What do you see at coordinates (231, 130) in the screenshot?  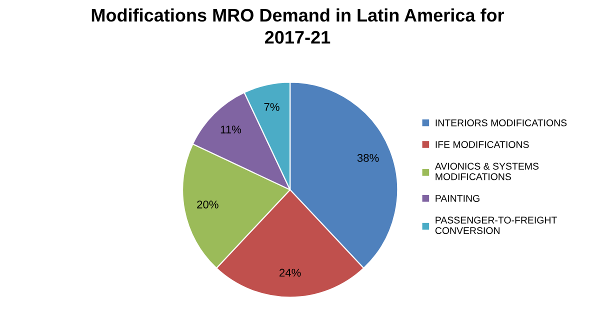 I see `data-label: 11%` at bounding box center [231, 130].